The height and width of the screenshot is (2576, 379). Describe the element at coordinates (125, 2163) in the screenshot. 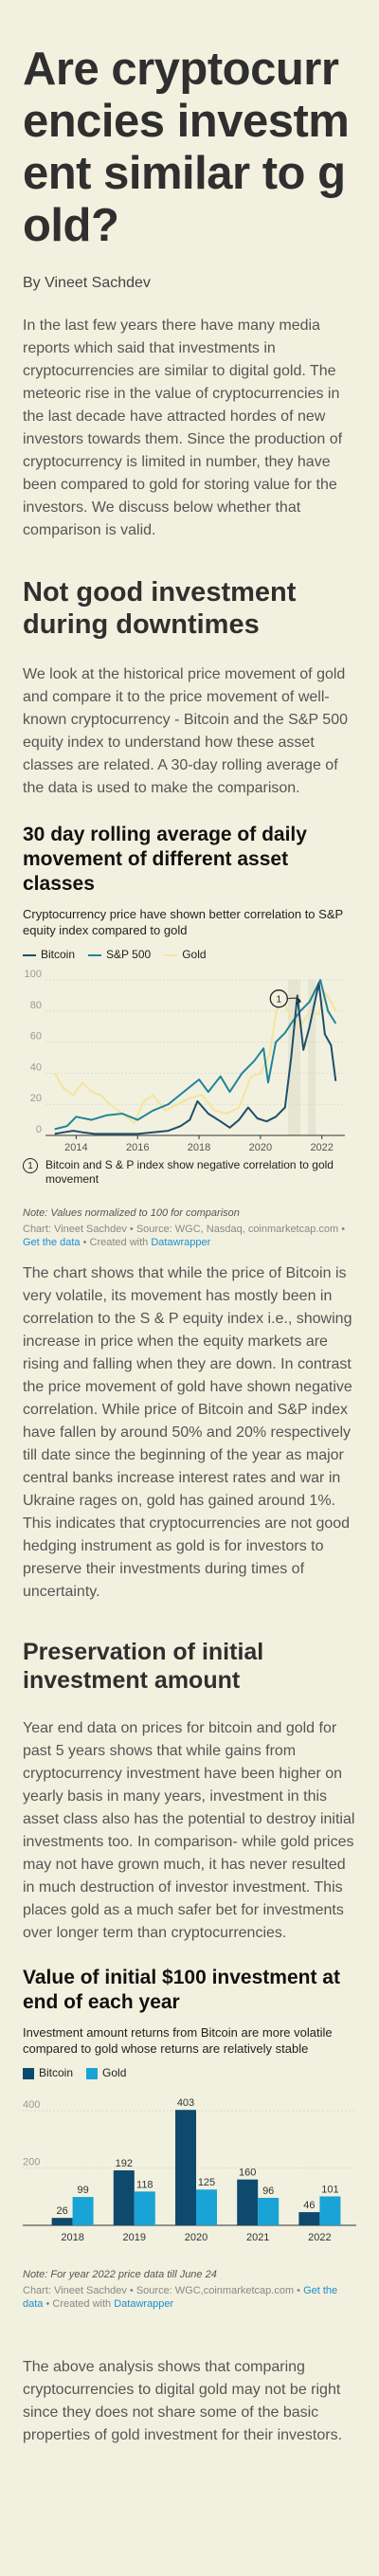

I see `bar-value-label: 192` at that location.